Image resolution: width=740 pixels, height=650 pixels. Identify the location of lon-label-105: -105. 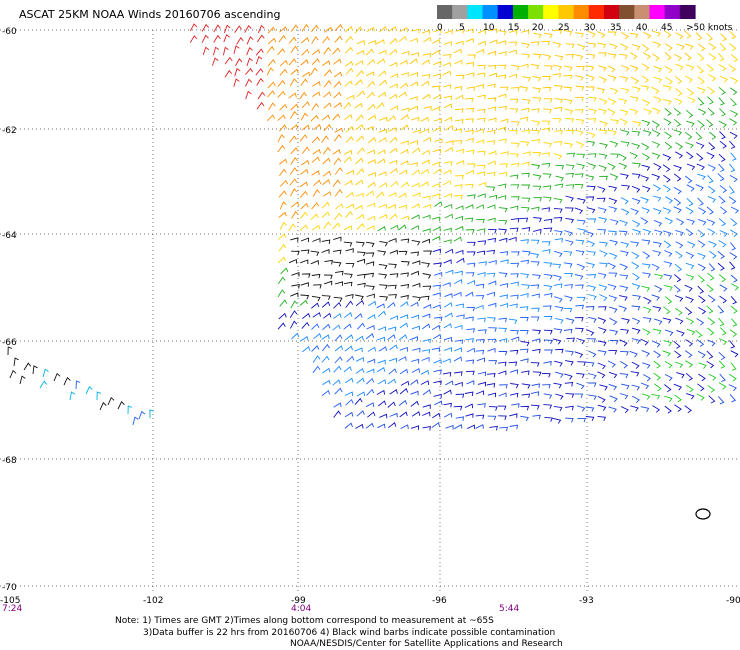
(10, 601).